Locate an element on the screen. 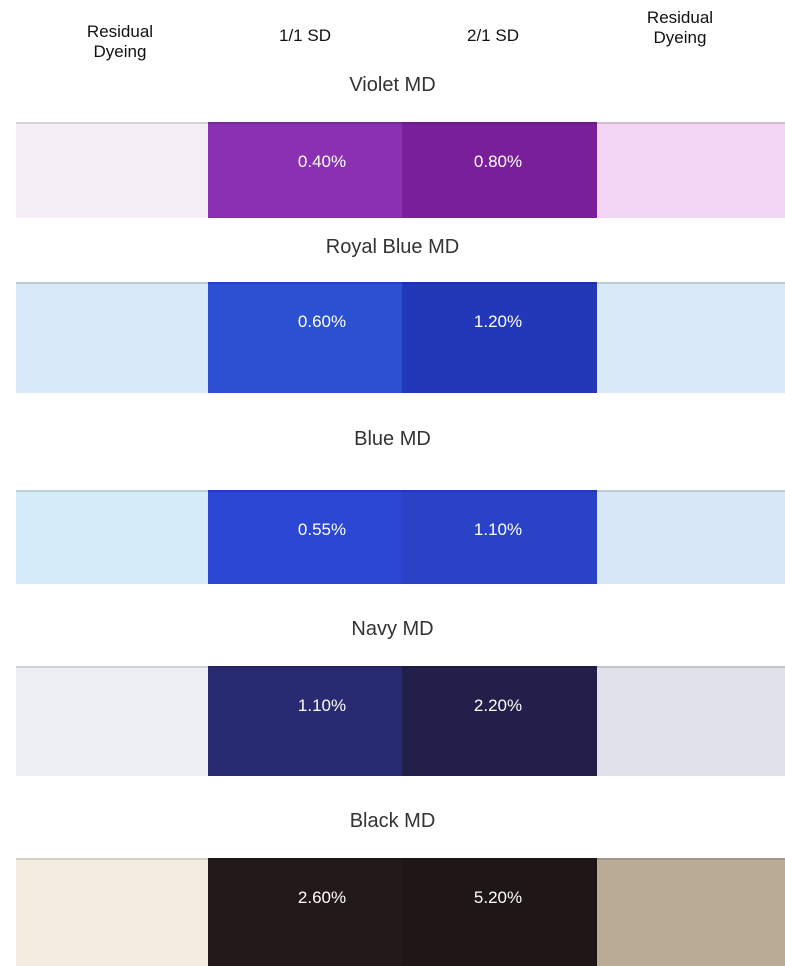 This screenshot has height=966, width=785. column-header: 2/1 SD is located at coordinates (493, 35).